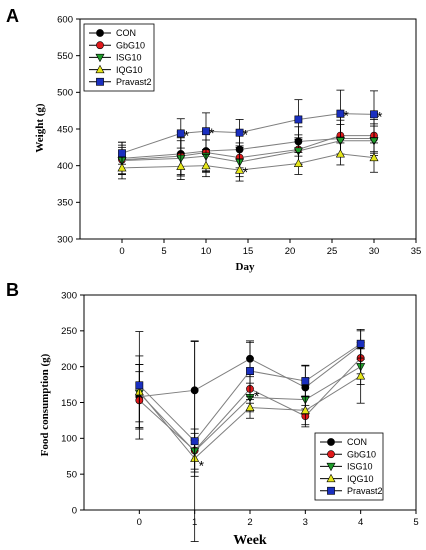 The image size is (426, 550). I want to click on x-tick-label: 30, so click(374, 251).